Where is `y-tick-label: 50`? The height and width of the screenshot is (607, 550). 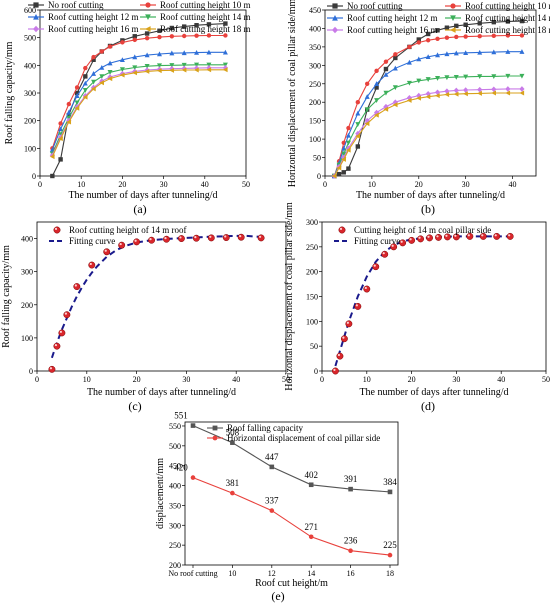 y-tick-label: 50 is located at coordinates (314, 346).